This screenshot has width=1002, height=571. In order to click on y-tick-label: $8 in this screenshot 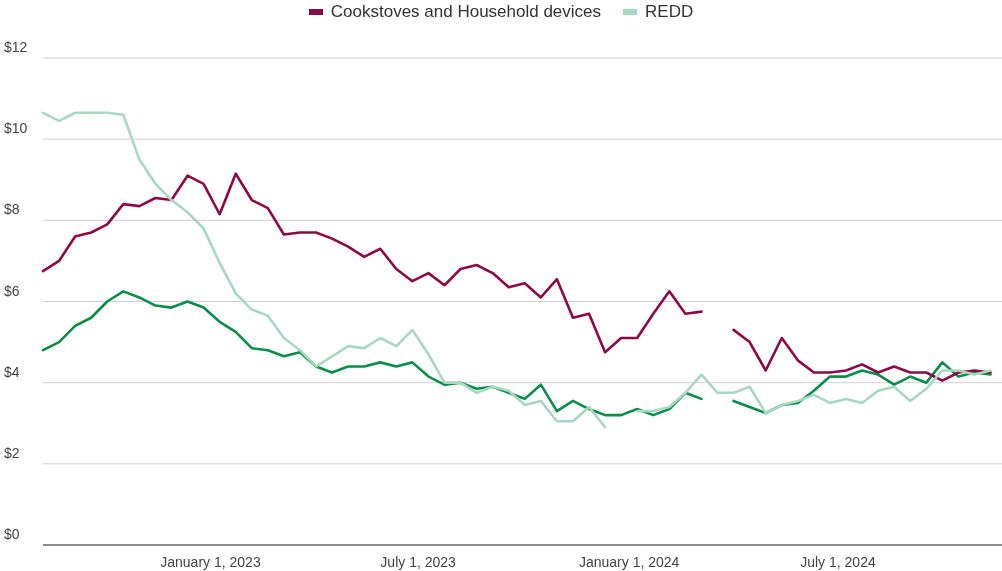, I will do `click(12, 209)`.